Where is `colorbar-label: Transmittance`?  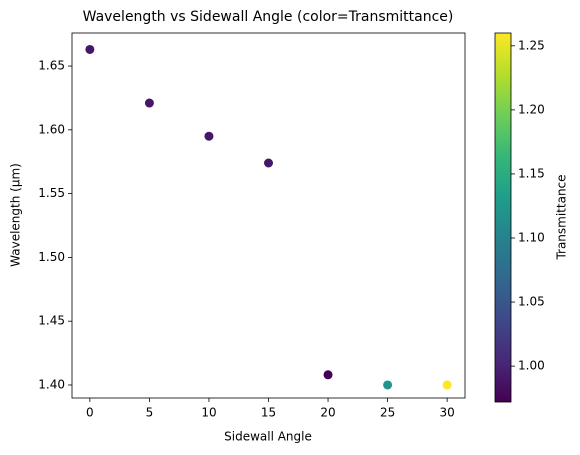
colorbar-label: Transmittance is located at coordinates (562, 217).